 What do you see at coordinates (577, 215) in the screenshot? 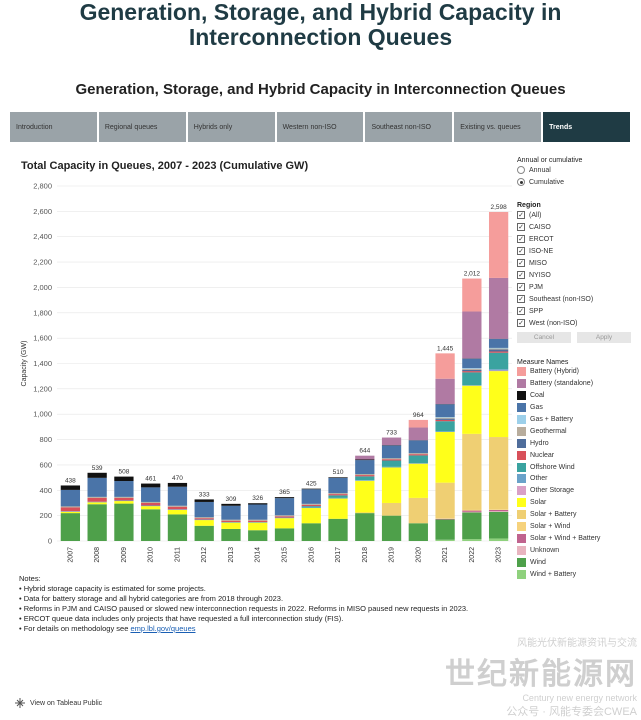
I see `region-option: ✓ (All)` at bounding box center [577, 215].